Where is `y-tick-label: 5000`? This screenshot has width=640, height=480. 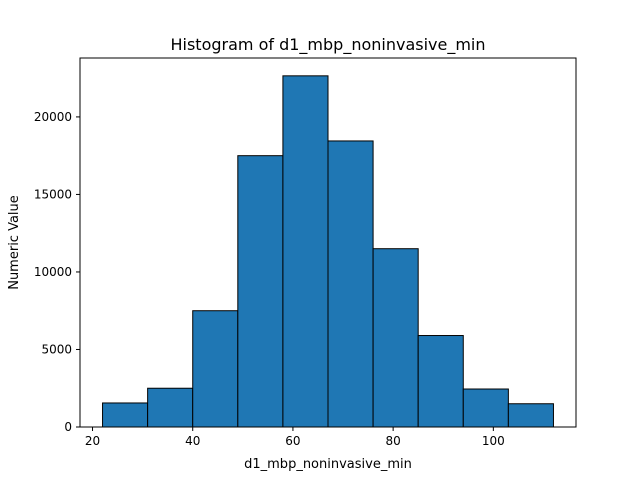
y-tick-label: 5000 is located at coordinates (56, 349).